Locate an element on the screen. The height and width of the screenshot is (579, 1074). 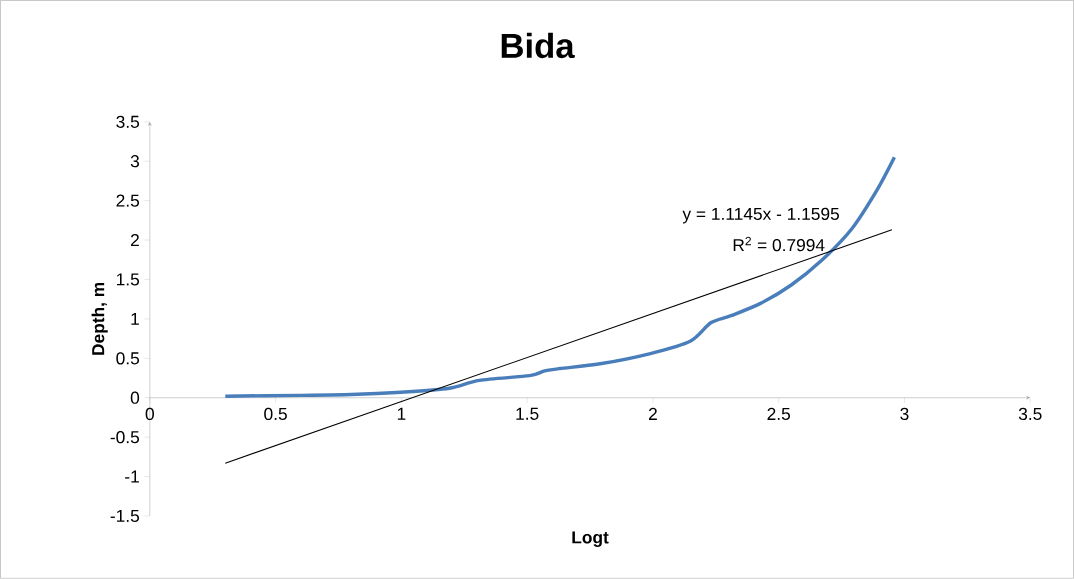
x-tick-label: 1.5 is located at coordinates (527, 413).